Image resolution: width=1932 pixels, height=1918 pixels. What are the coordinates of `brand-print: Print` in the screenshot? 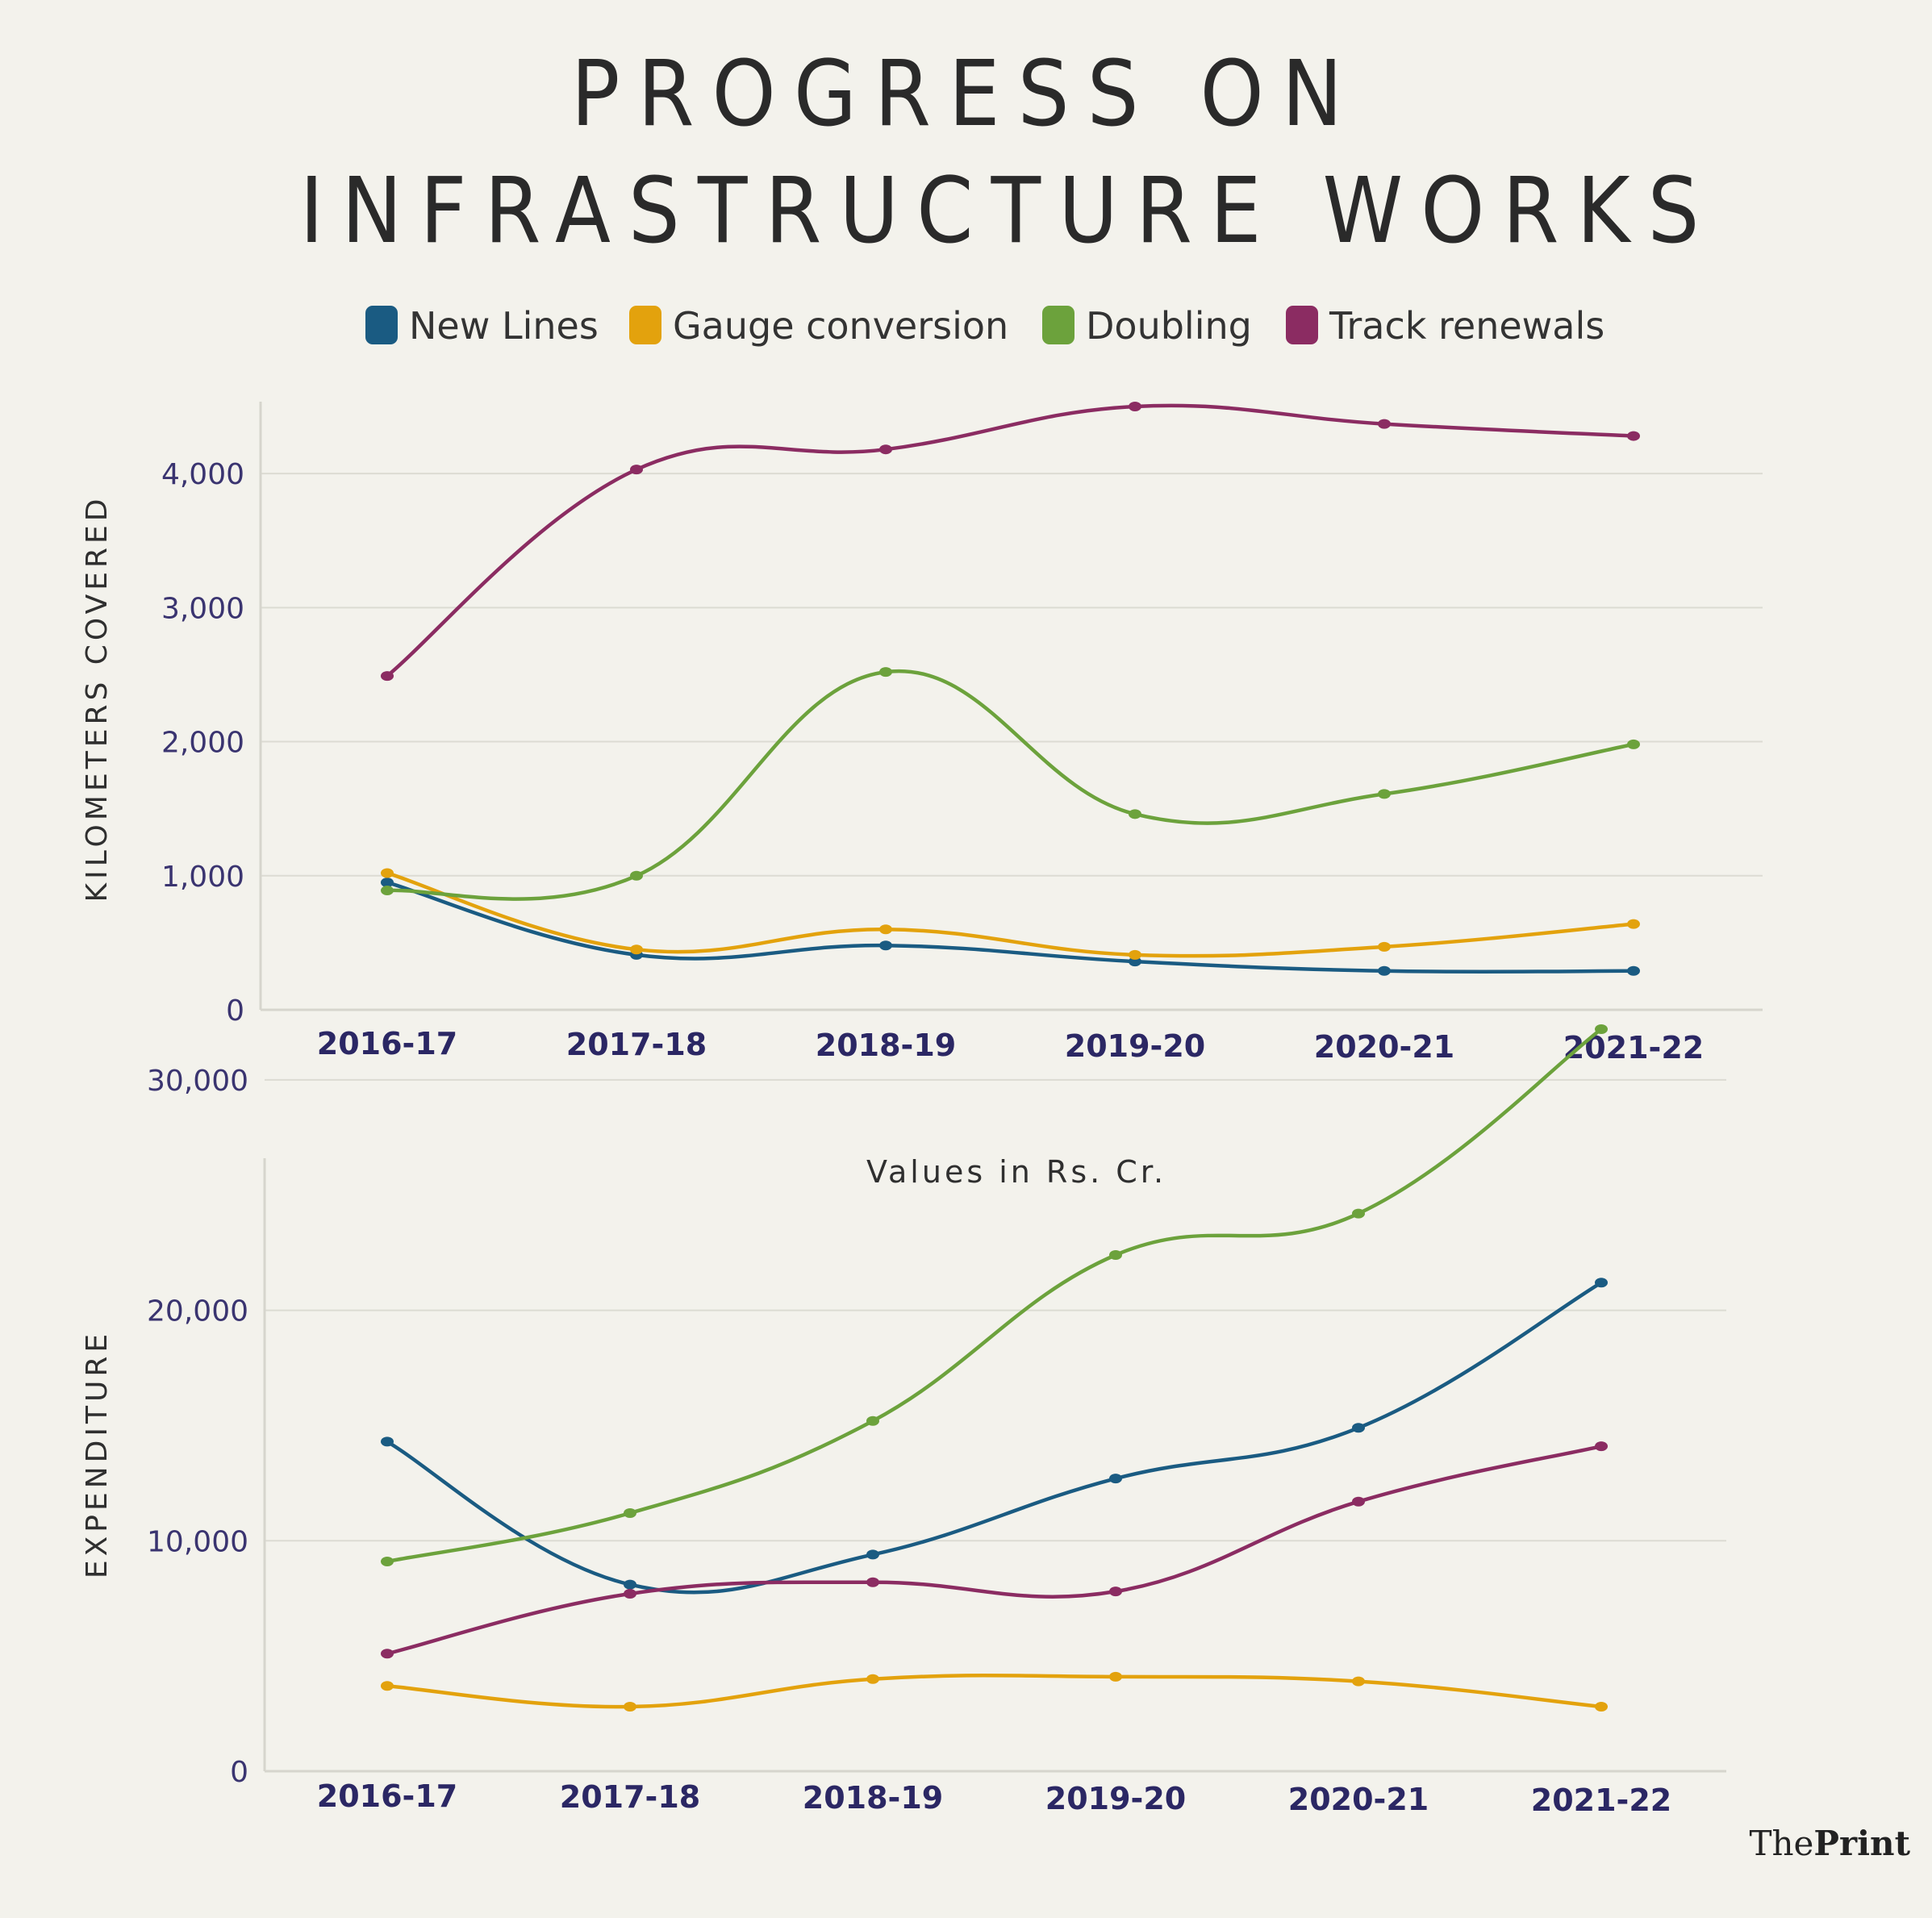 It's located at (1861, 1843).